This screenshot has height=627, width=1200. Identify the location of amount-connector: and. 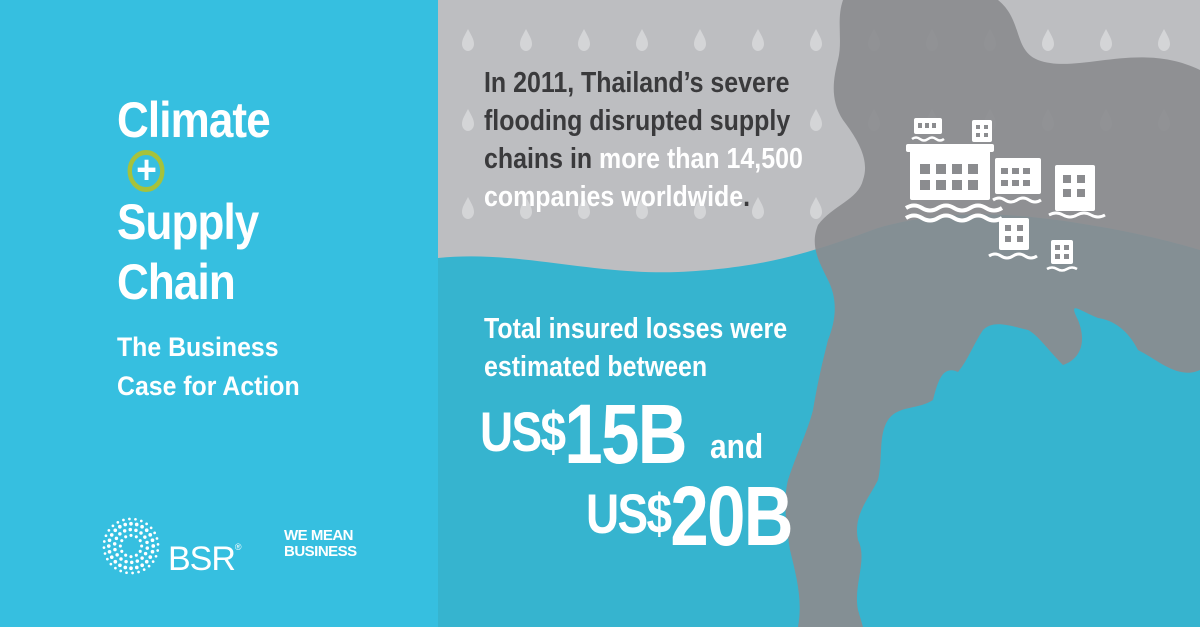
(737, 447).